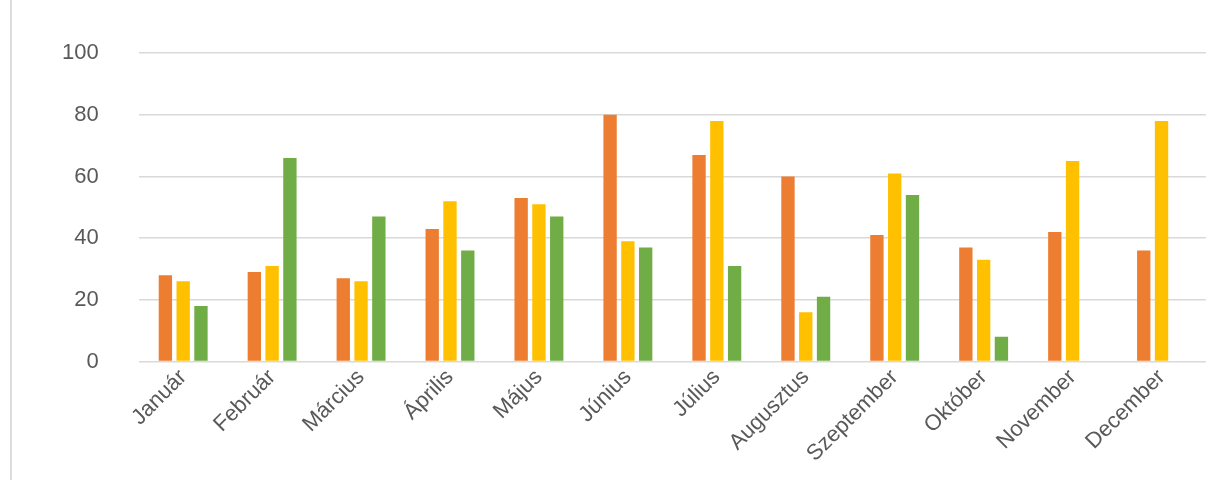 The image size is (1213, 484). I want to click on y-tick-label: 100, so click(80, 52).